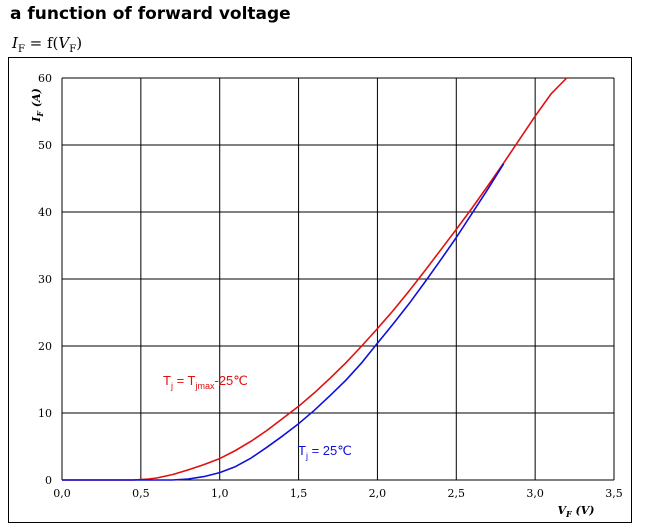 This screenshot has width=645, height=531. Describe the element at coordinates (205, 382) in the screenshot. I see `annotation-hot: Tj = Tjmax-25℃` at that location.